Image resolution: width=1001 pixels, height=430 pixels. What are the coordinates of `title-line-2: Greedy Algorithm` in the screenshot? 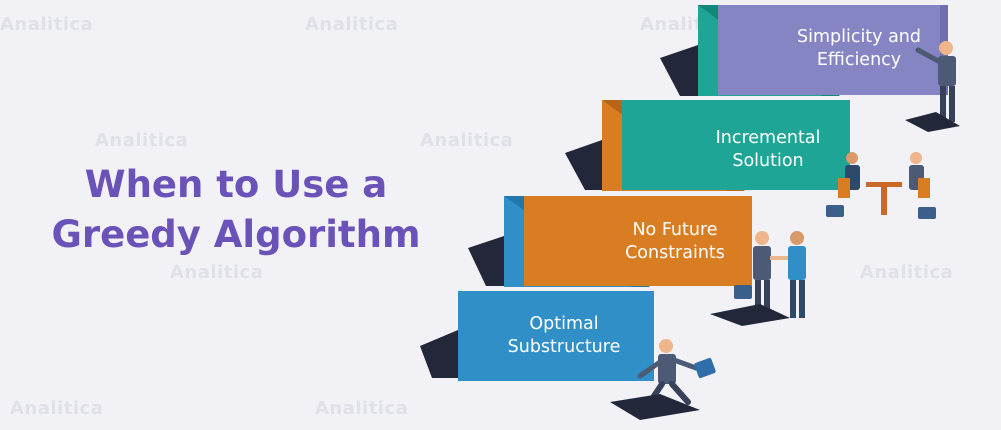 It's located at (236, 234).